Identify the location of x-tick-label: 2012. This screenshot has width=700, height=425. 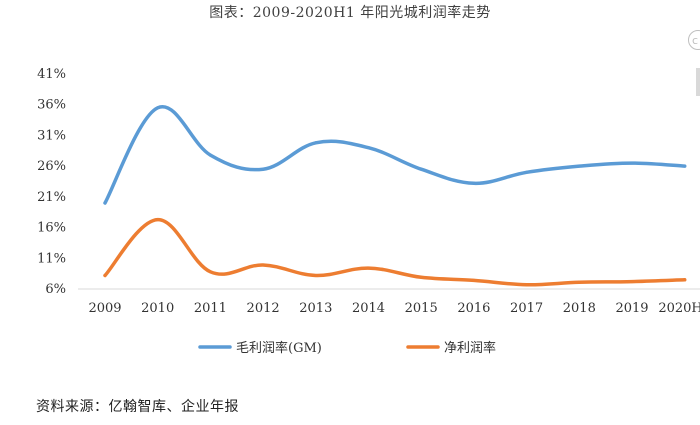
(263, 308).